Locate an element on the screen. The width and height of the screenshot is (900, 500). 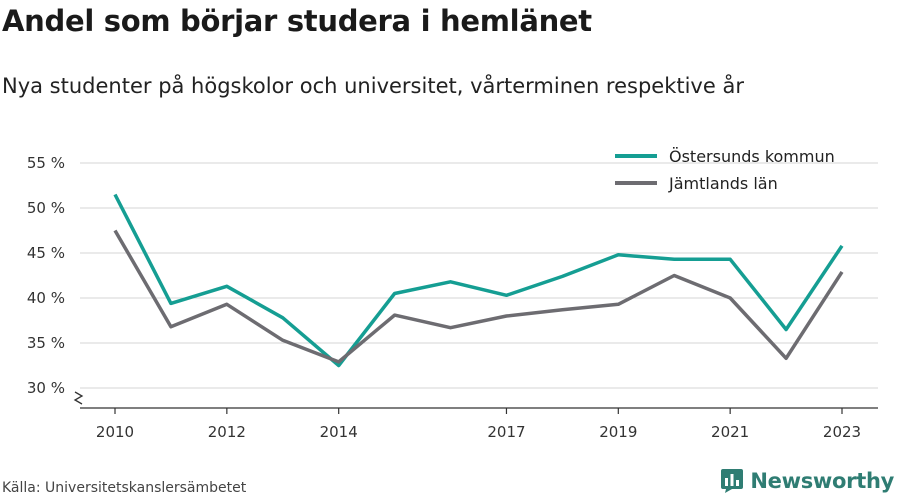
y-tick-label: 30 % is located at coordinates (46, 388).